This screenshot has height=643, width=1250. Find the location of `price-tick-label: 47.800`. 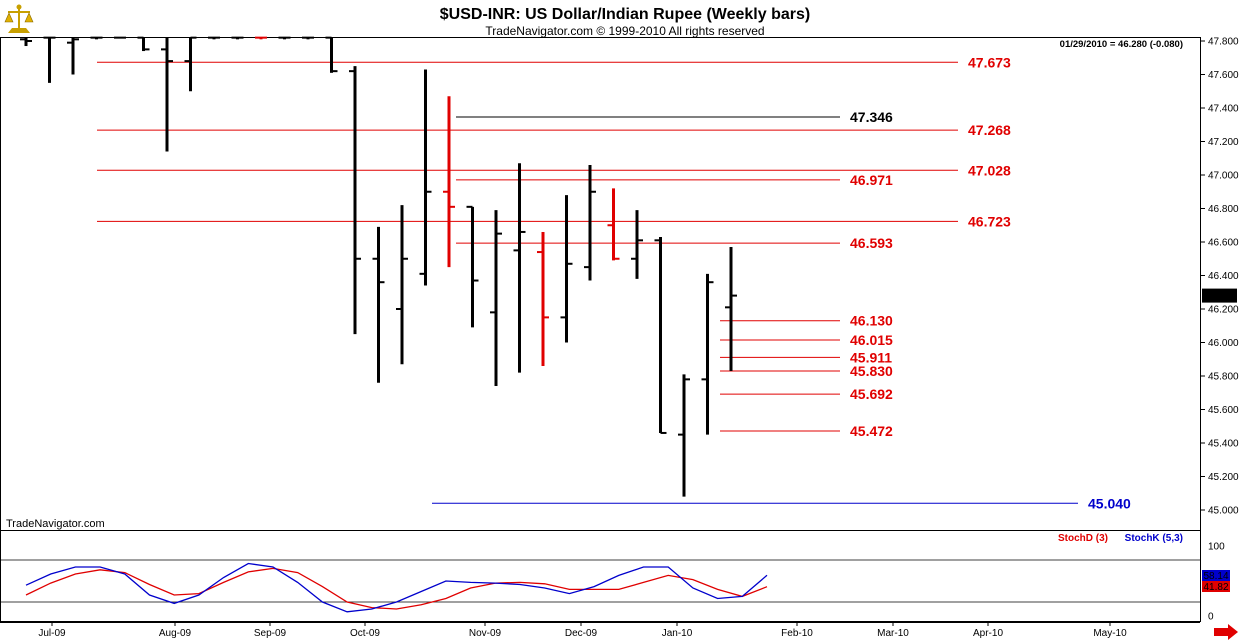

price-tick-label: 47.800 is located at coordinates (1223, 42).